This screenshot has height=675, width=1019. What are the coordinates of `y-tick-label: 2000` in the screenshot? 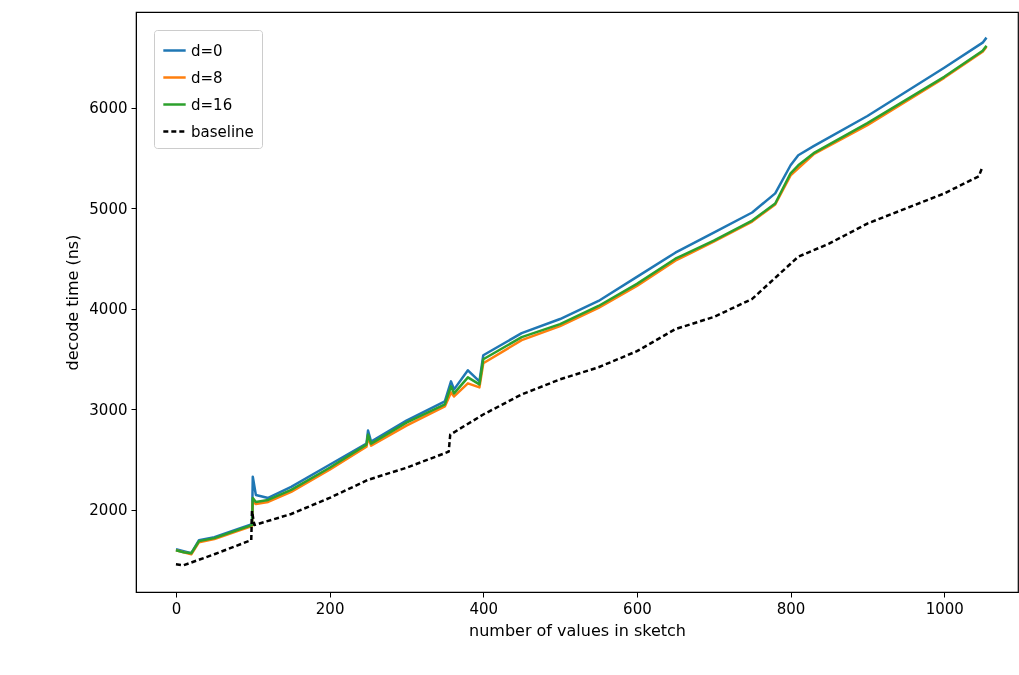 It's located at (108, 510).